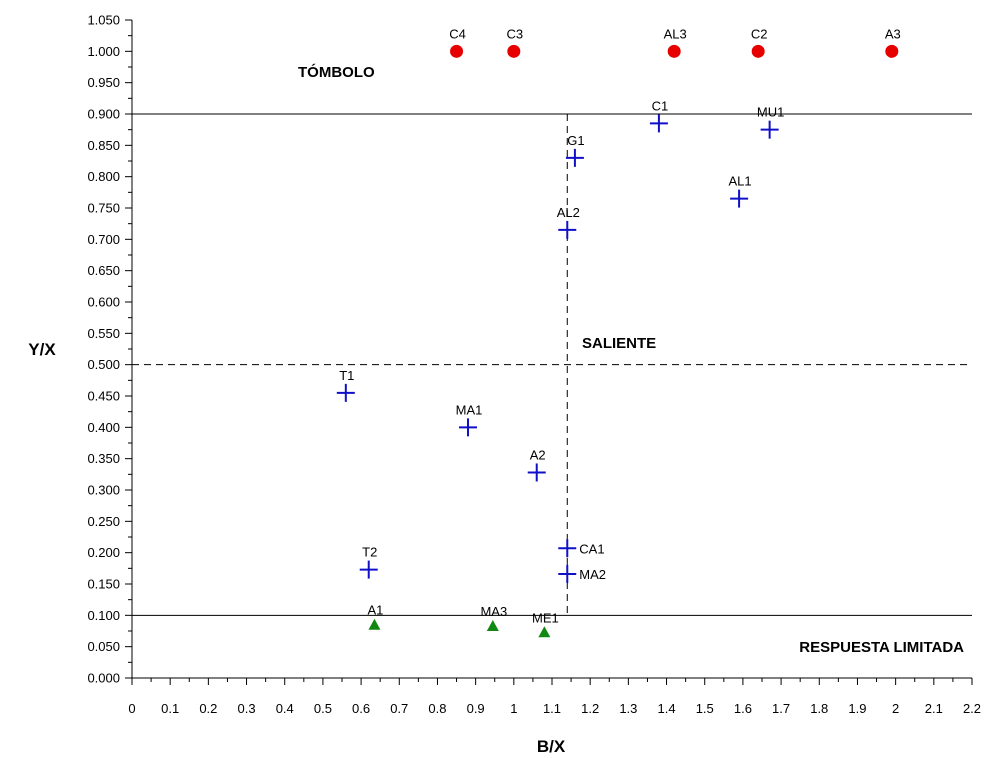 The width and height of the screenshot is (987, 758). I want to click on y-tick-label: 0.850, so click(103, 145).